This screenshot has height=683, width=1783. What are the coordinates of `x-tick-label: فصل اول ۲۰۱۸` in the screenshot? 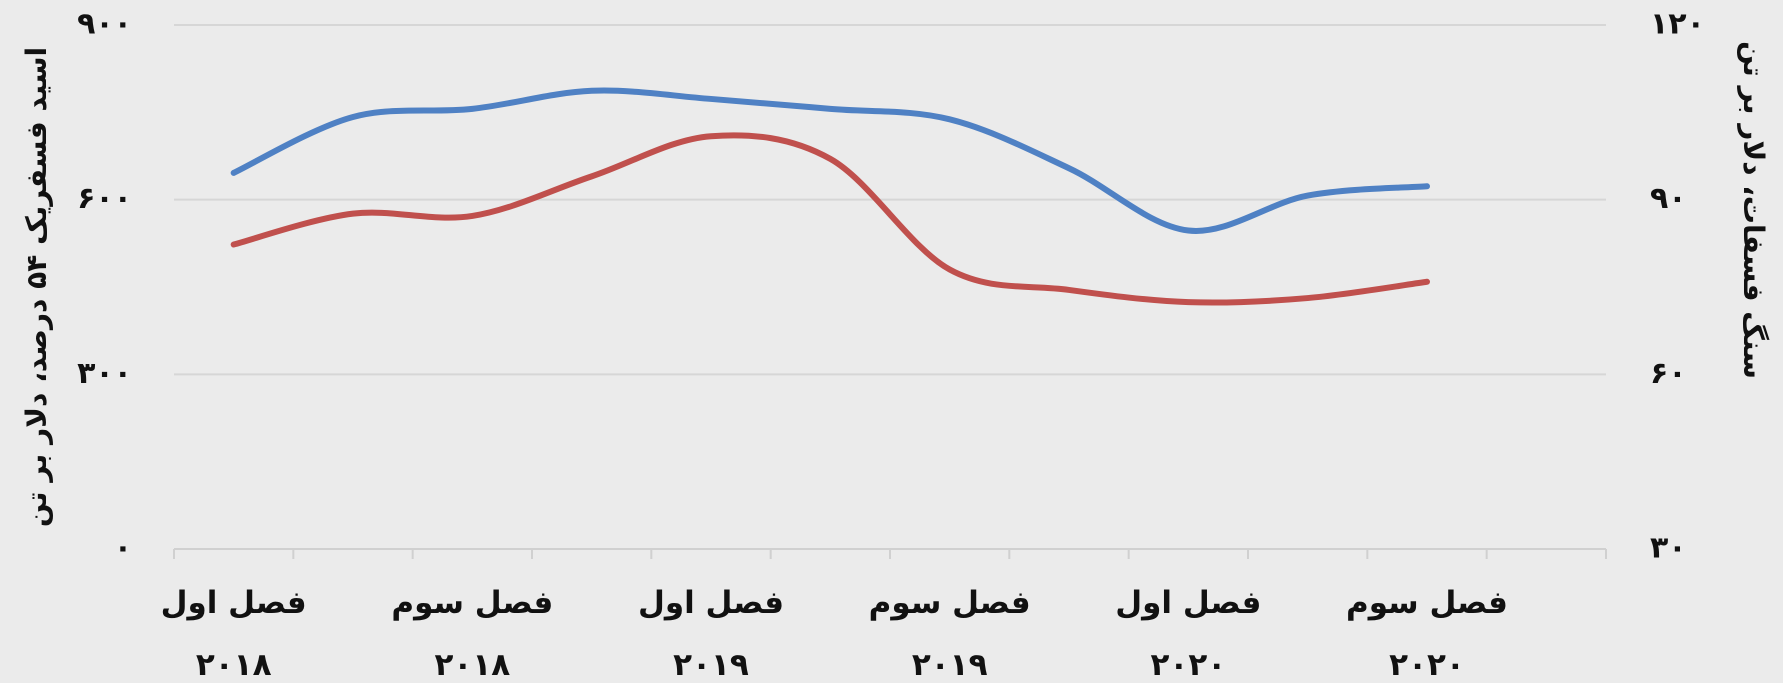 It's located at (233, 634).